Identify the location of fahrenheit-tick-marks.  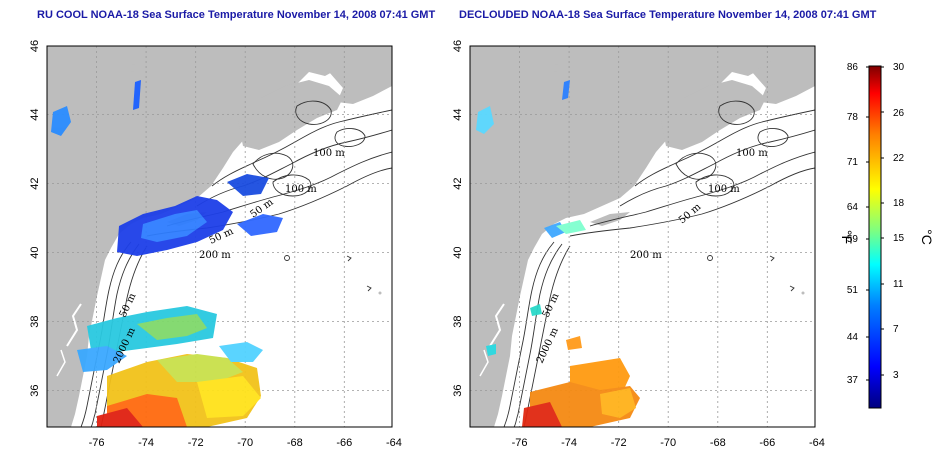
(875, 223).